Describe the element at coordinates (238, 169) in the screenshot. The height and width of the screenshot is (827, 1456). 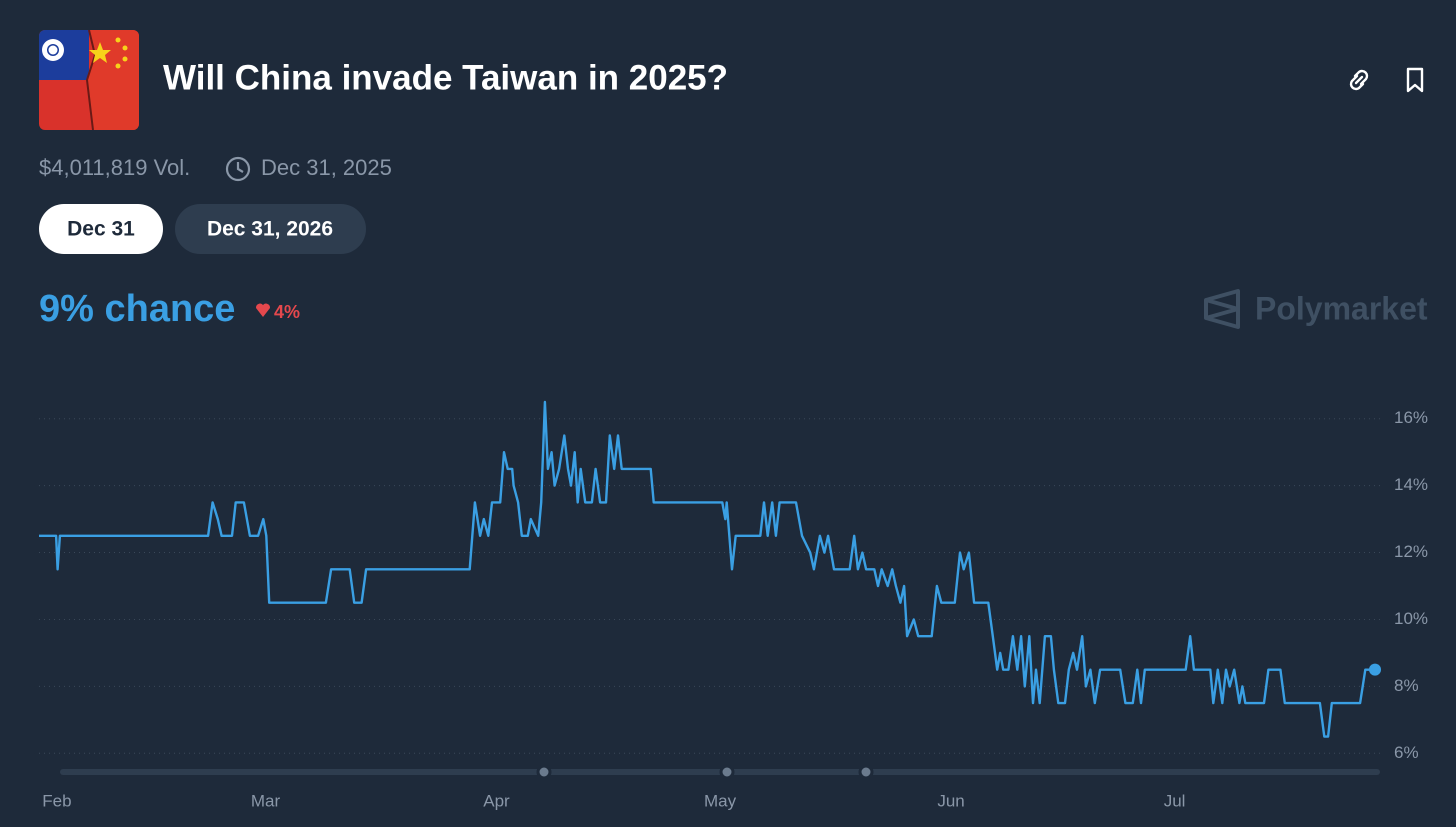
I see `clock-icon` at that location.